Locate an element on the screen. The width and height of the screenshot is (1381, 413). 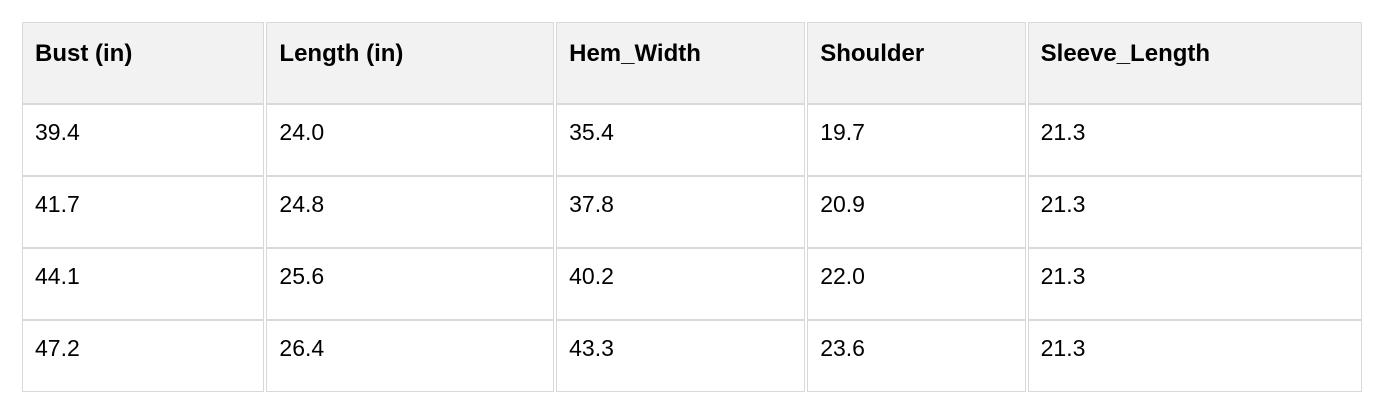
table-cell-bust: 47.2 is located at coordinates (143, 356).